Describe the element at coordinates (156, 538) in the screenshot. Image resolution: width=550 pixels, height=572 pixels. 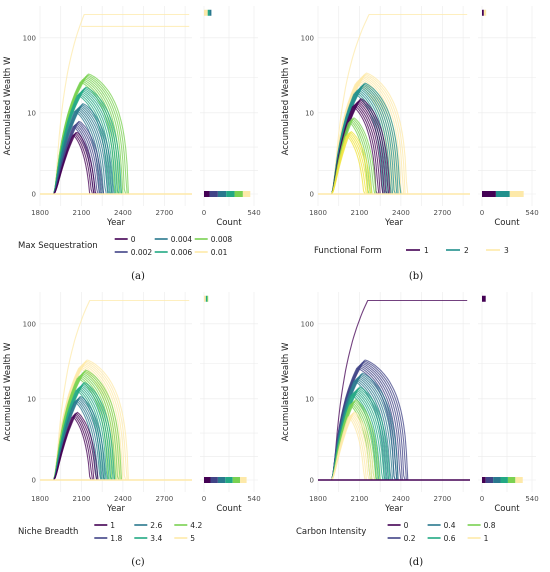
I see `legend-label: 3.4` at that location.